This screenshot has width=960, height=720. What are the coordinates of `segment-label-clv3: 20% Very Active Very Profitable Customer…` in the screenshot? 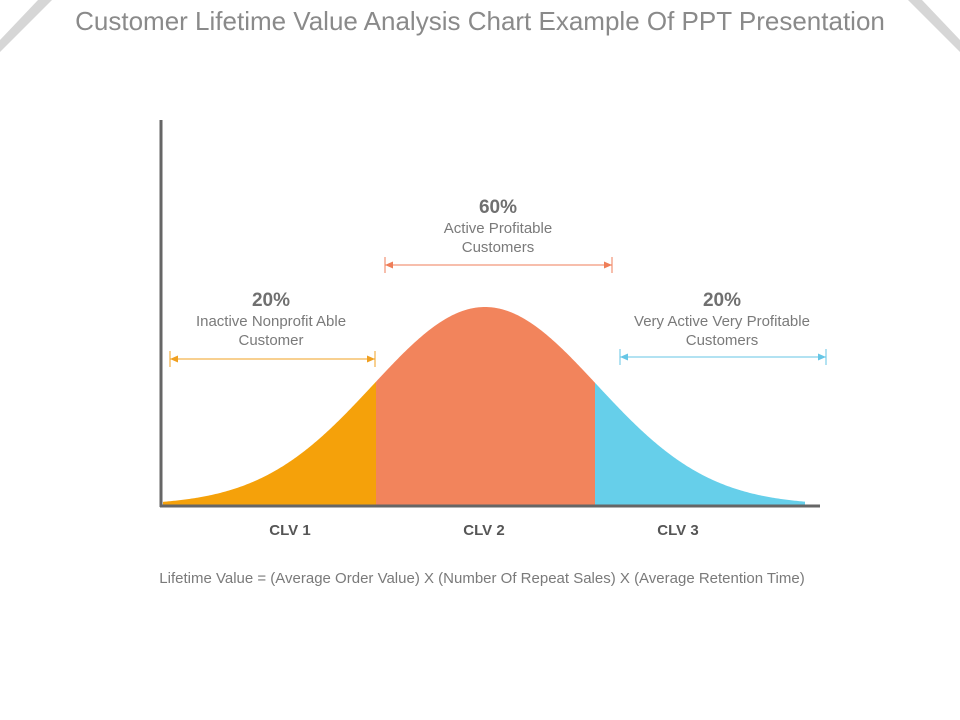 It's located at (722, 320).